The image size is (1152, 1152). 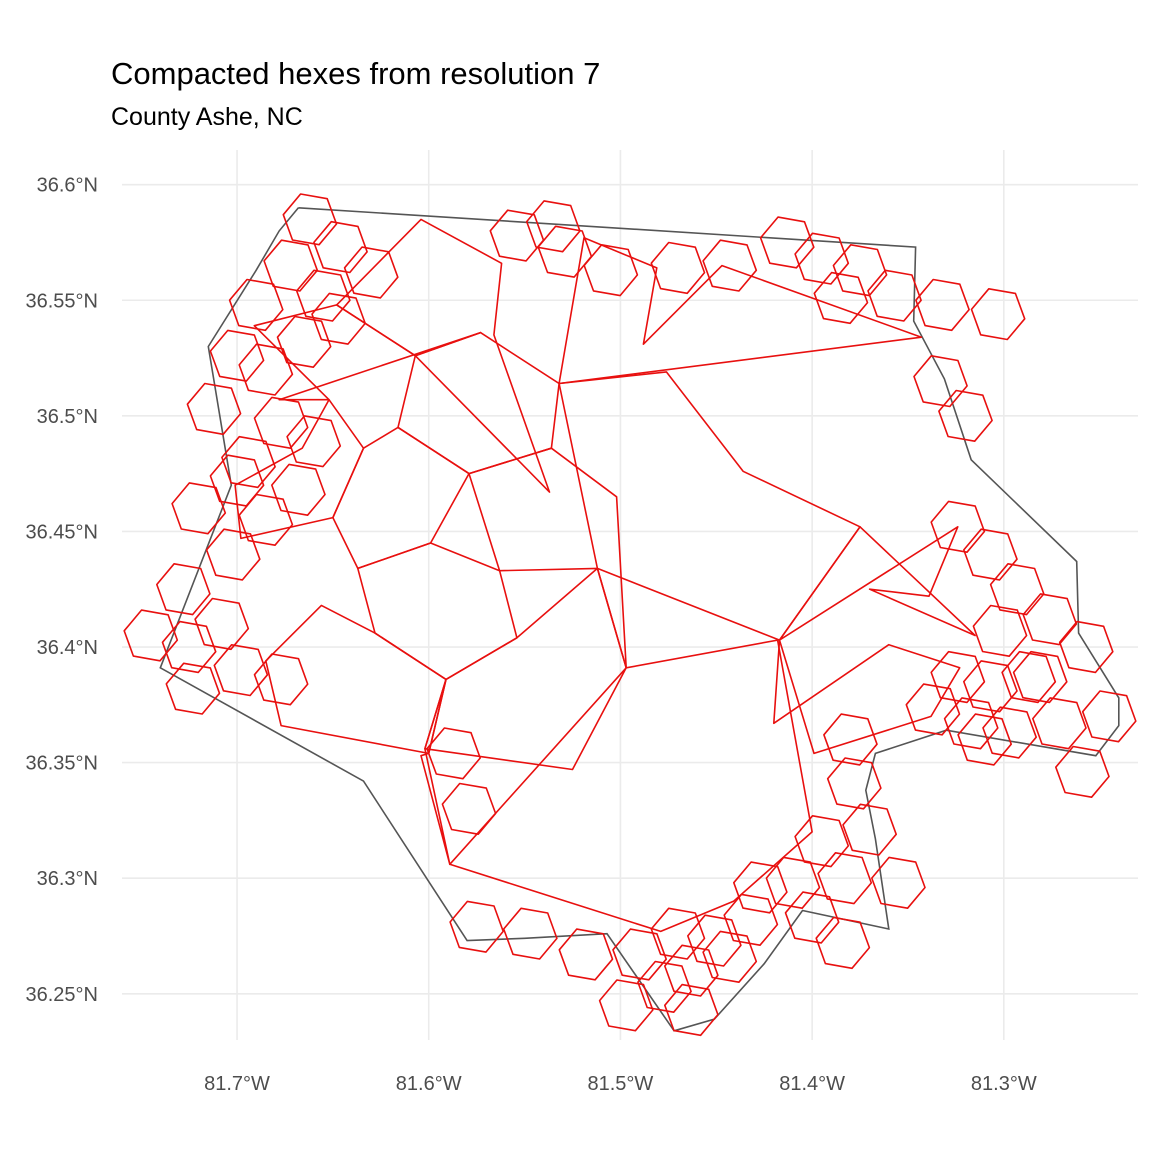 I want to click on y-tick-label: 36.25°N, so click(x=62, y=995).